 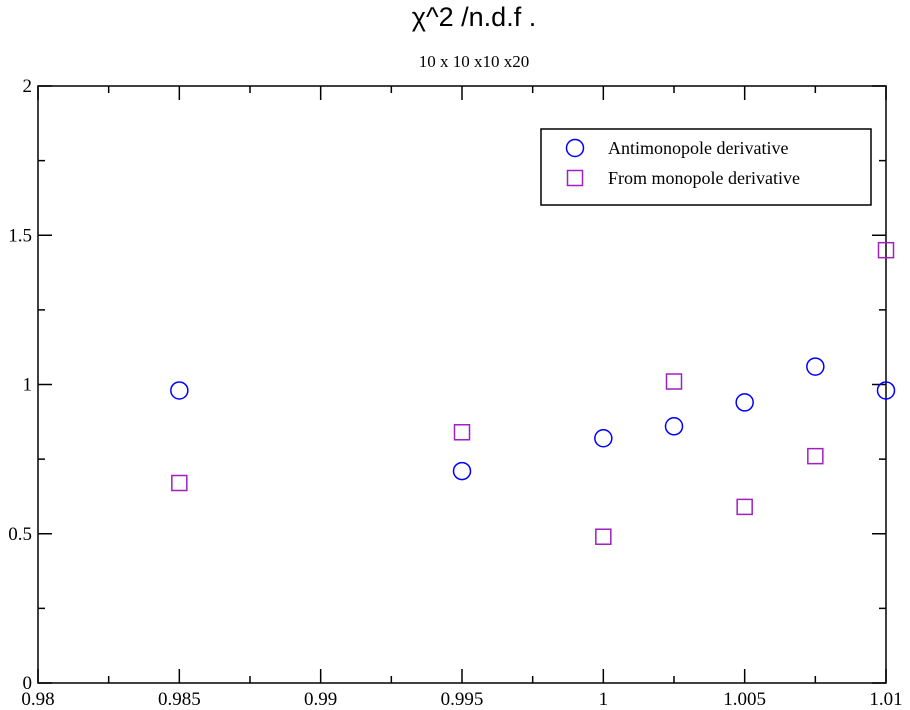 I want to click on legend-label: From monopole derivative, so click(x=704, y=178).